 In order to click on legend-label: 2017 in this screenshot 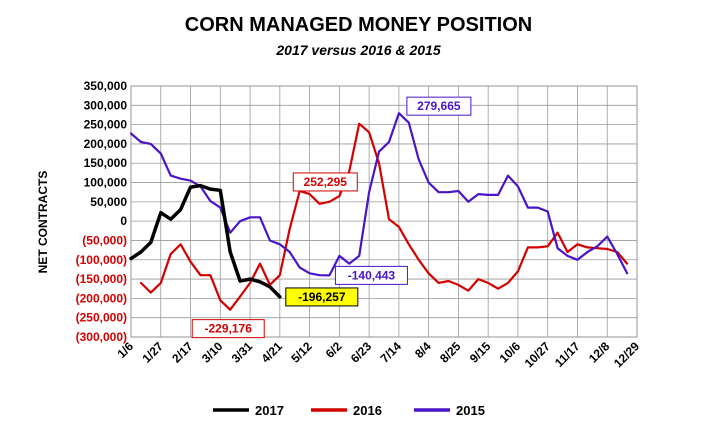, I will do `click(269, 410)`.